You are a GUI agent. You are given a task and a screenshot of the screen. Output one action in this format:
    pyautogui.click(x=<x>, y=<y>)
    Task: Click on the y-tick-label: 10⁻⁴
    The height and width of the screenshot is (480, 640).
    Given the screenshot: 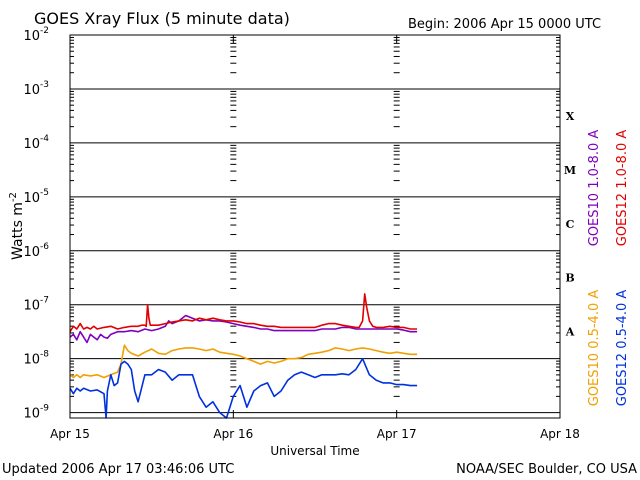 What is the action you would take?
    pyautogui.click(x=36, y=143)
    